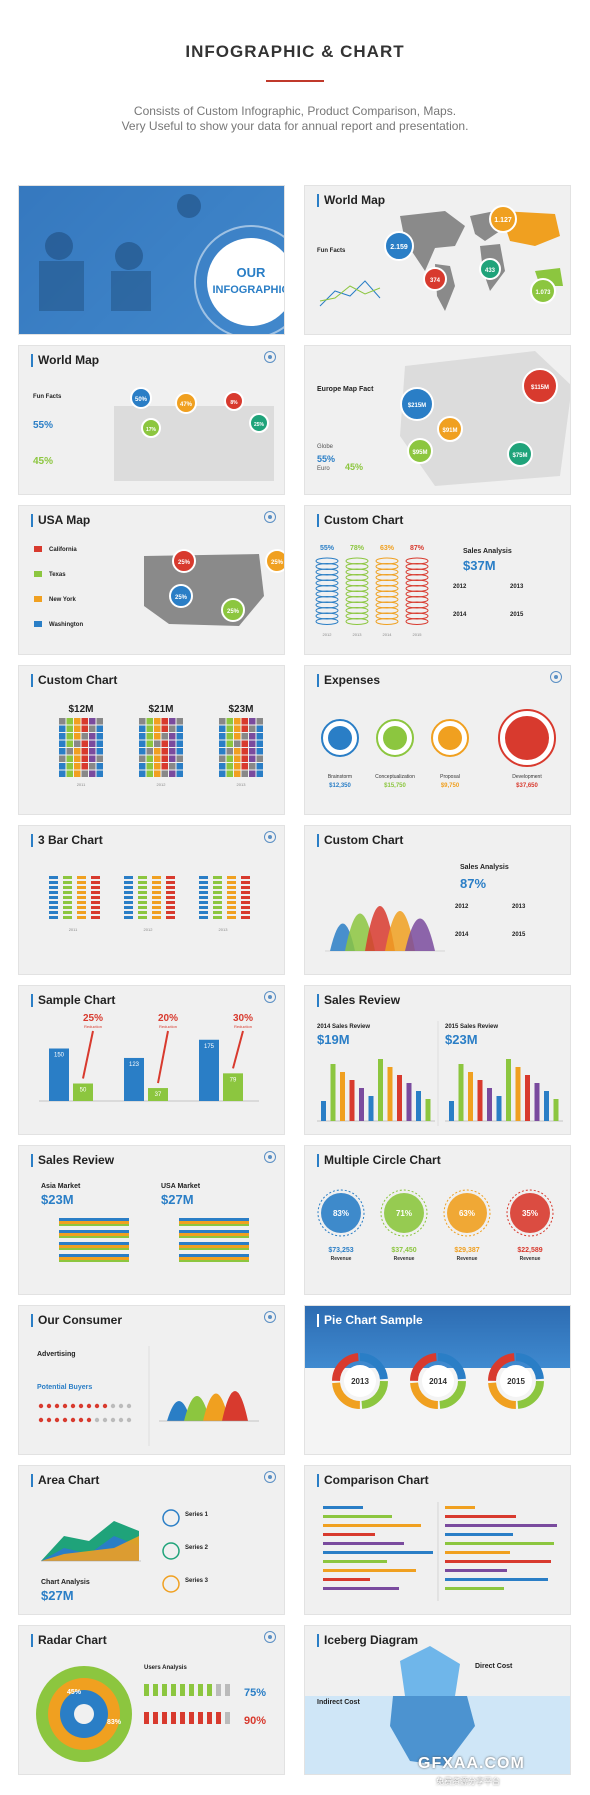 This screenshot has width=590, height=1795. Describe the element at coordinates (556, 677) in the screenshot. I see `logo-icon` at that location.